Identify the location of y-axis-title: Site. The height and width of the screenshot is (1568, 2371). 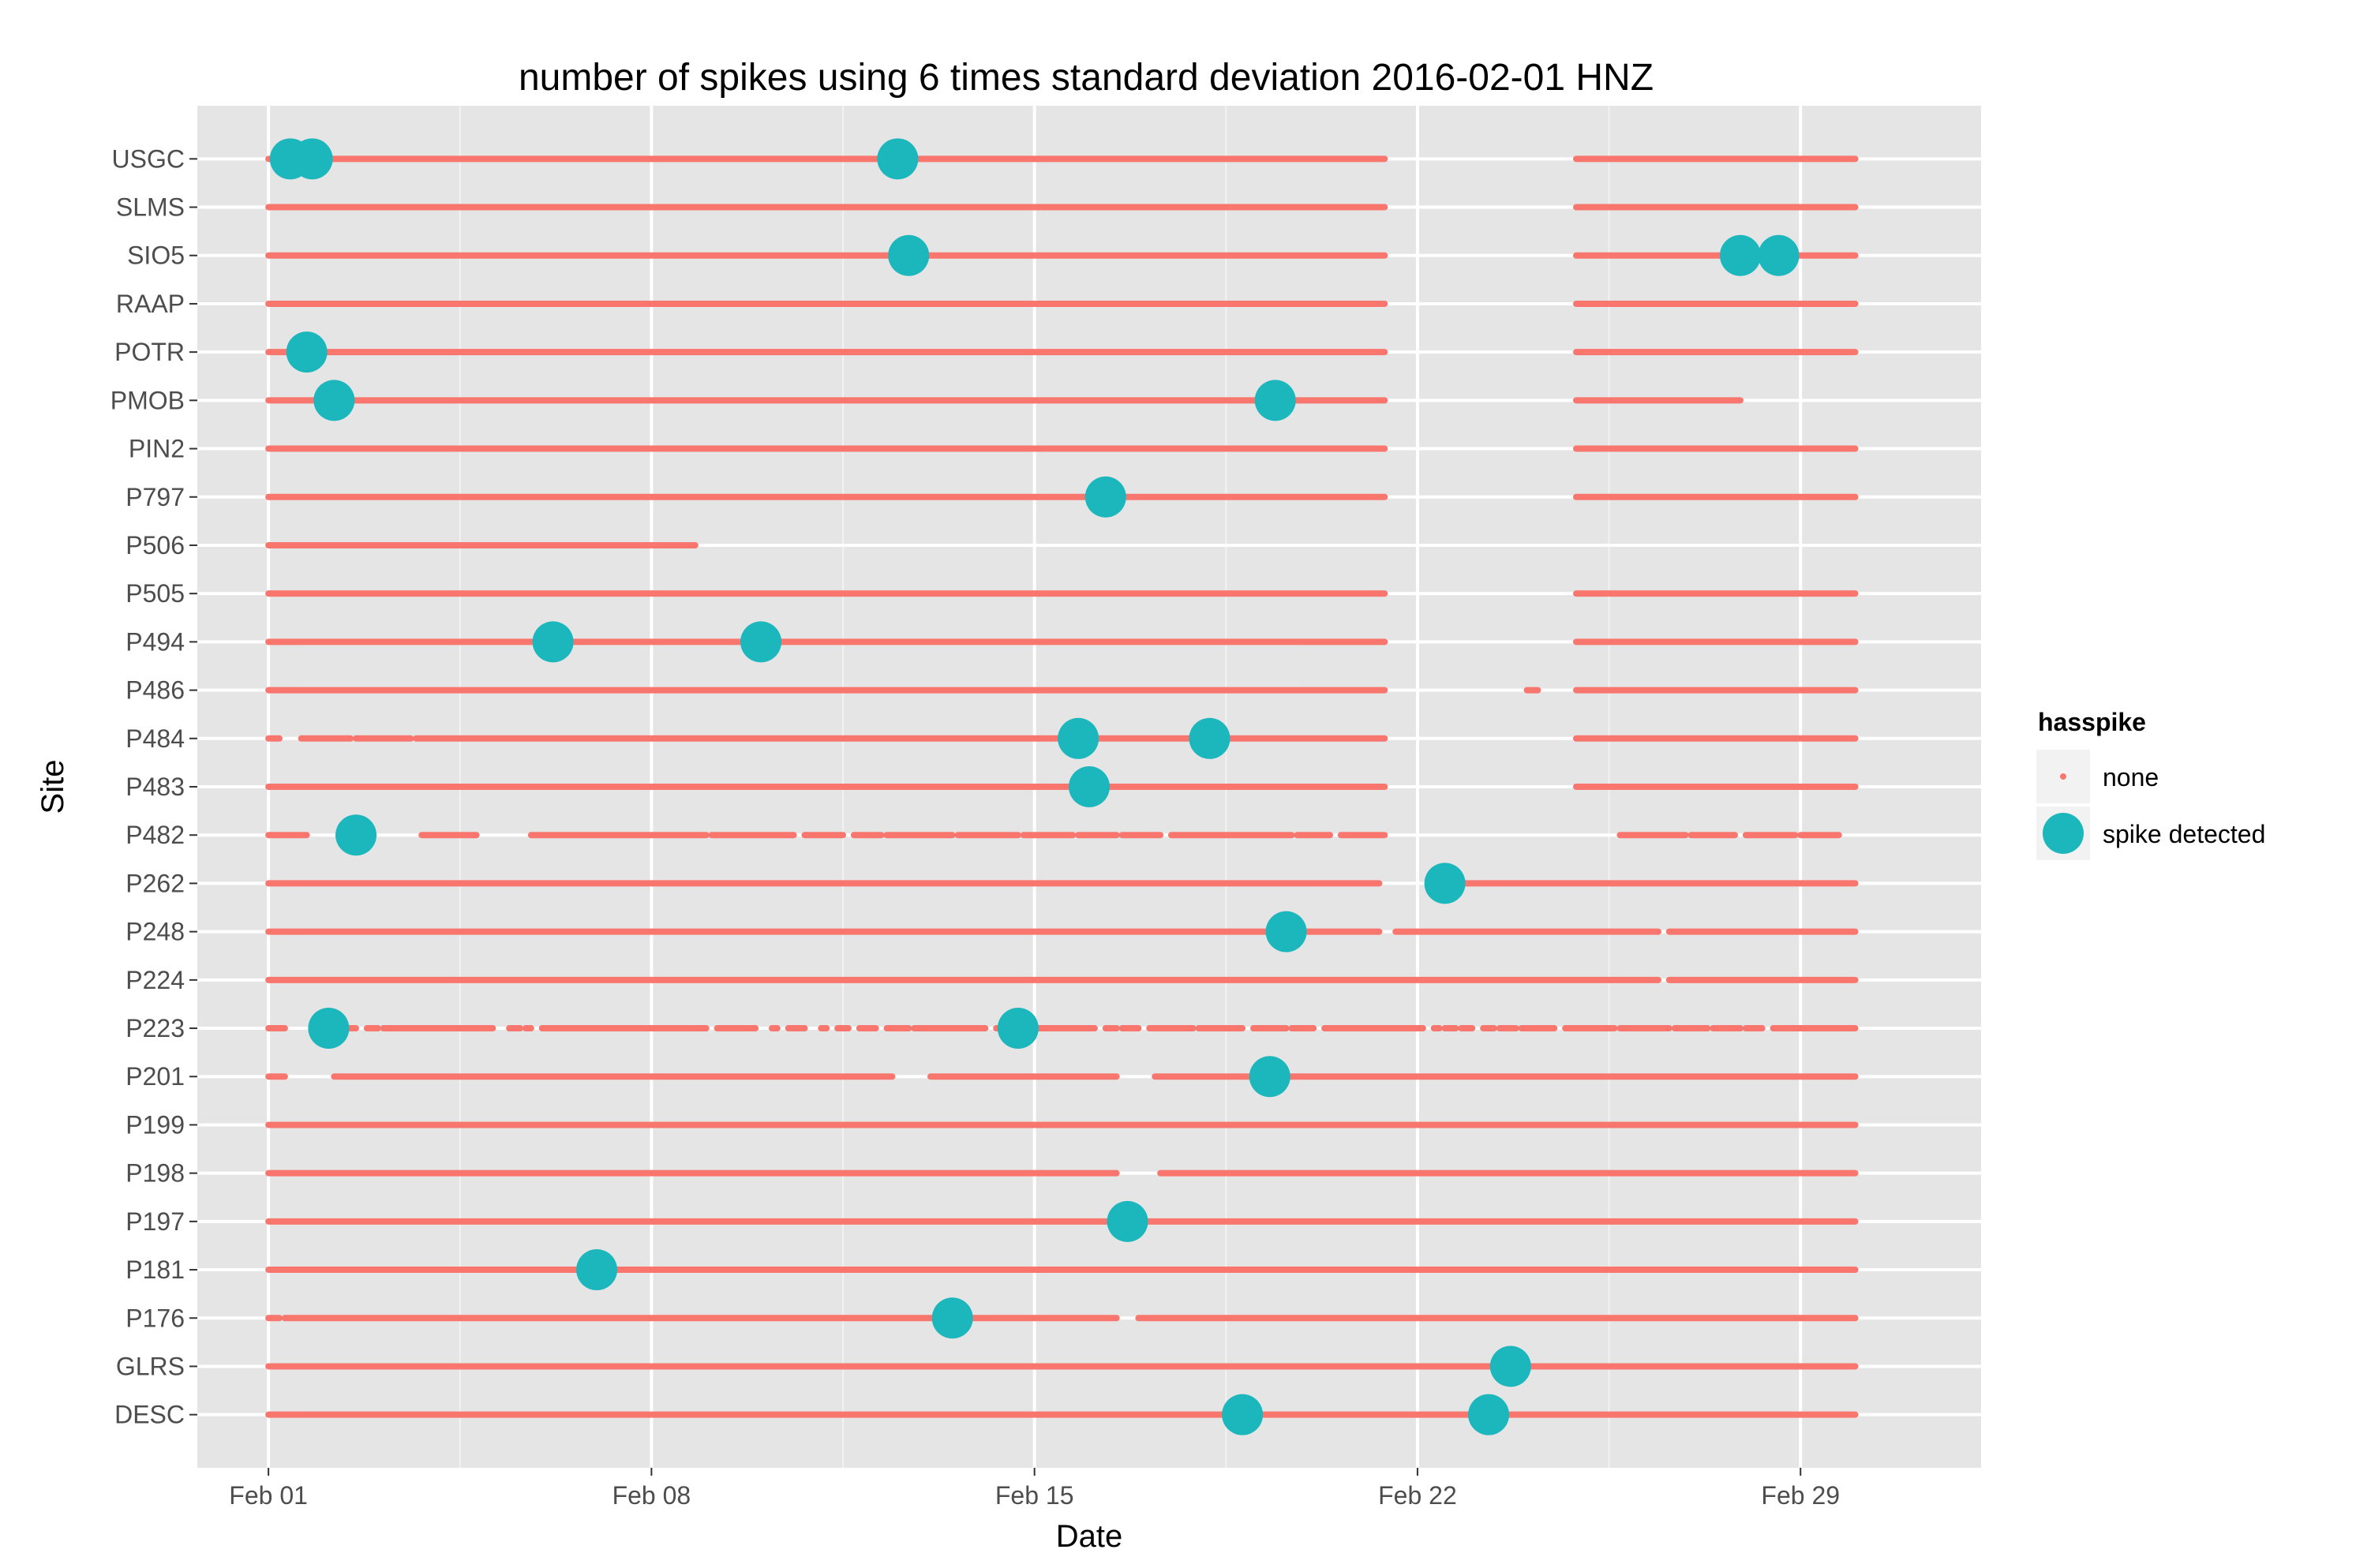
(53, 787).